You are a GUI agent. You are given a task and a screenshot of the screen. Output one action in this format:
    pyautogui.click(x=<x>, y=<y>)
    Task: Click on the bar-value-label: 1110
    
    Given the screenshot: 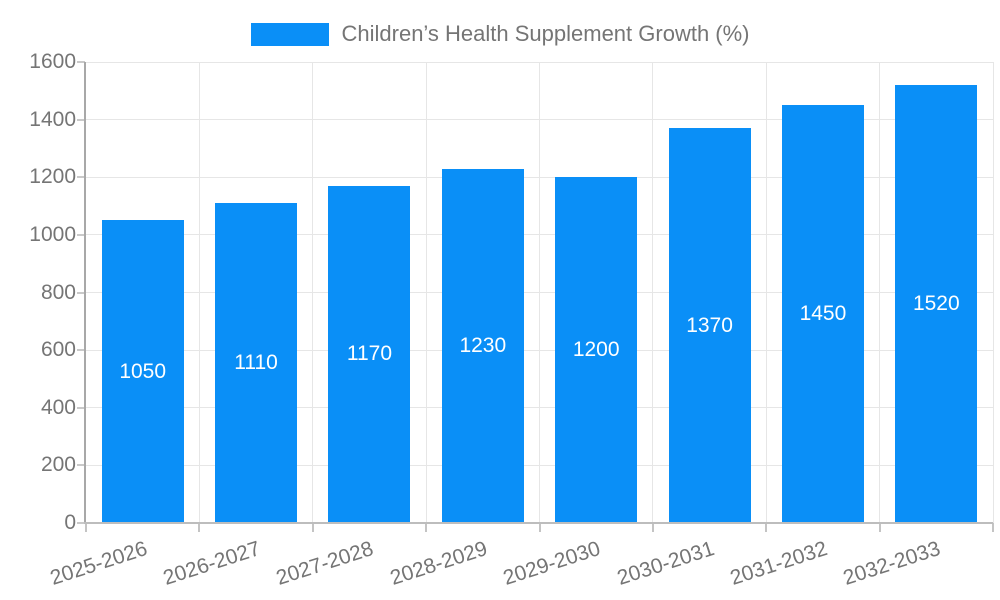 What is the action you would take?
    pyautogui.click(x=256, y=363)
    